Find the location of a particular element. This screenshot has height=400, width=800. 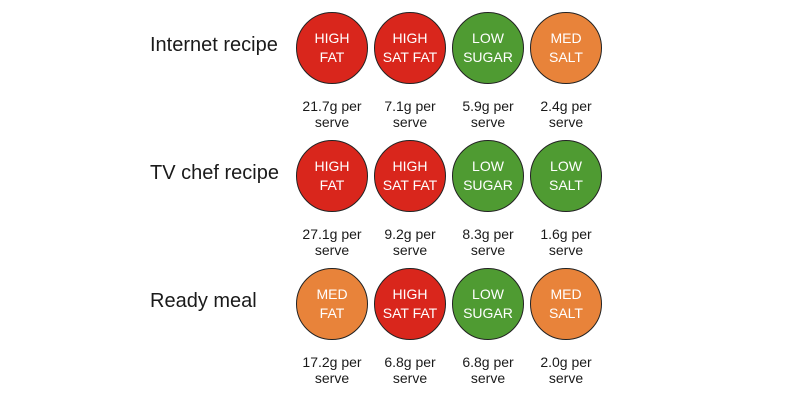

salt-amount: 2.4g per serve is located at coordinates (566, 114).